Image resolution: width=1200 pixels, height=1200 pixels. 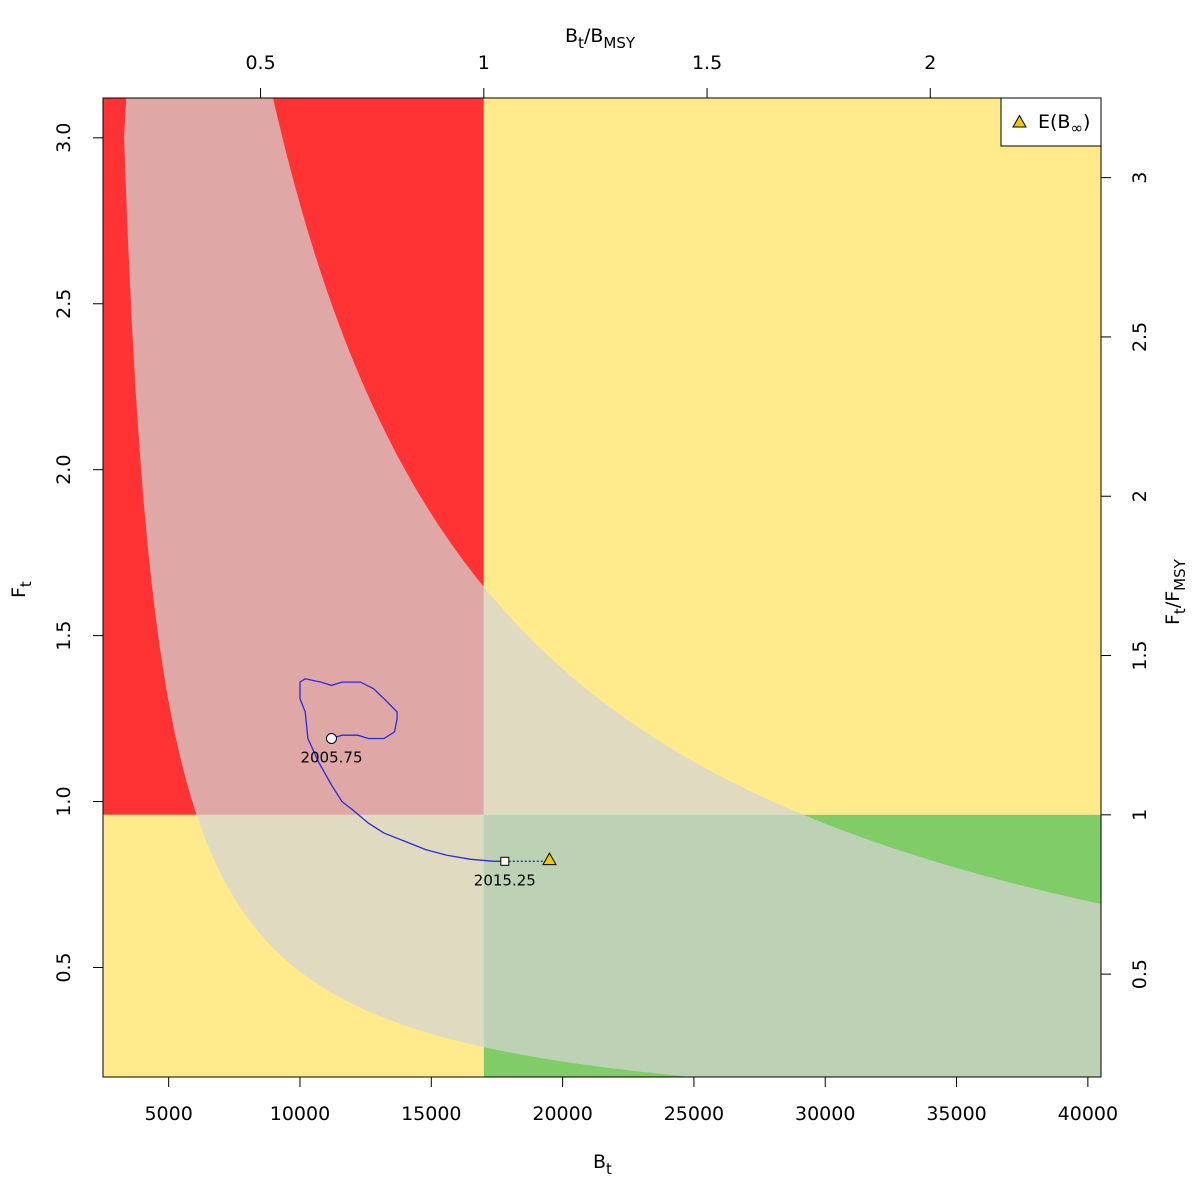 What do you see at coordinates (1088, 1114) in the screenshot?
I see `x-tick-label: 40000` at bounding box center [1088, 1114].